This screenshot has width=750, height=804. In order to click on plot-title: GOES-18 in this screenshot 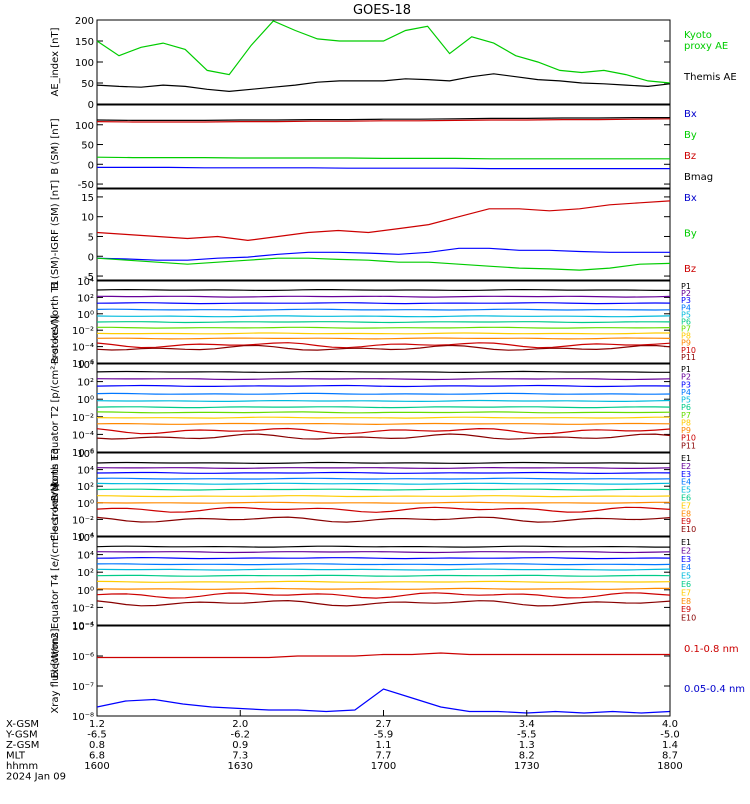, I will do `click(382, 10)`.